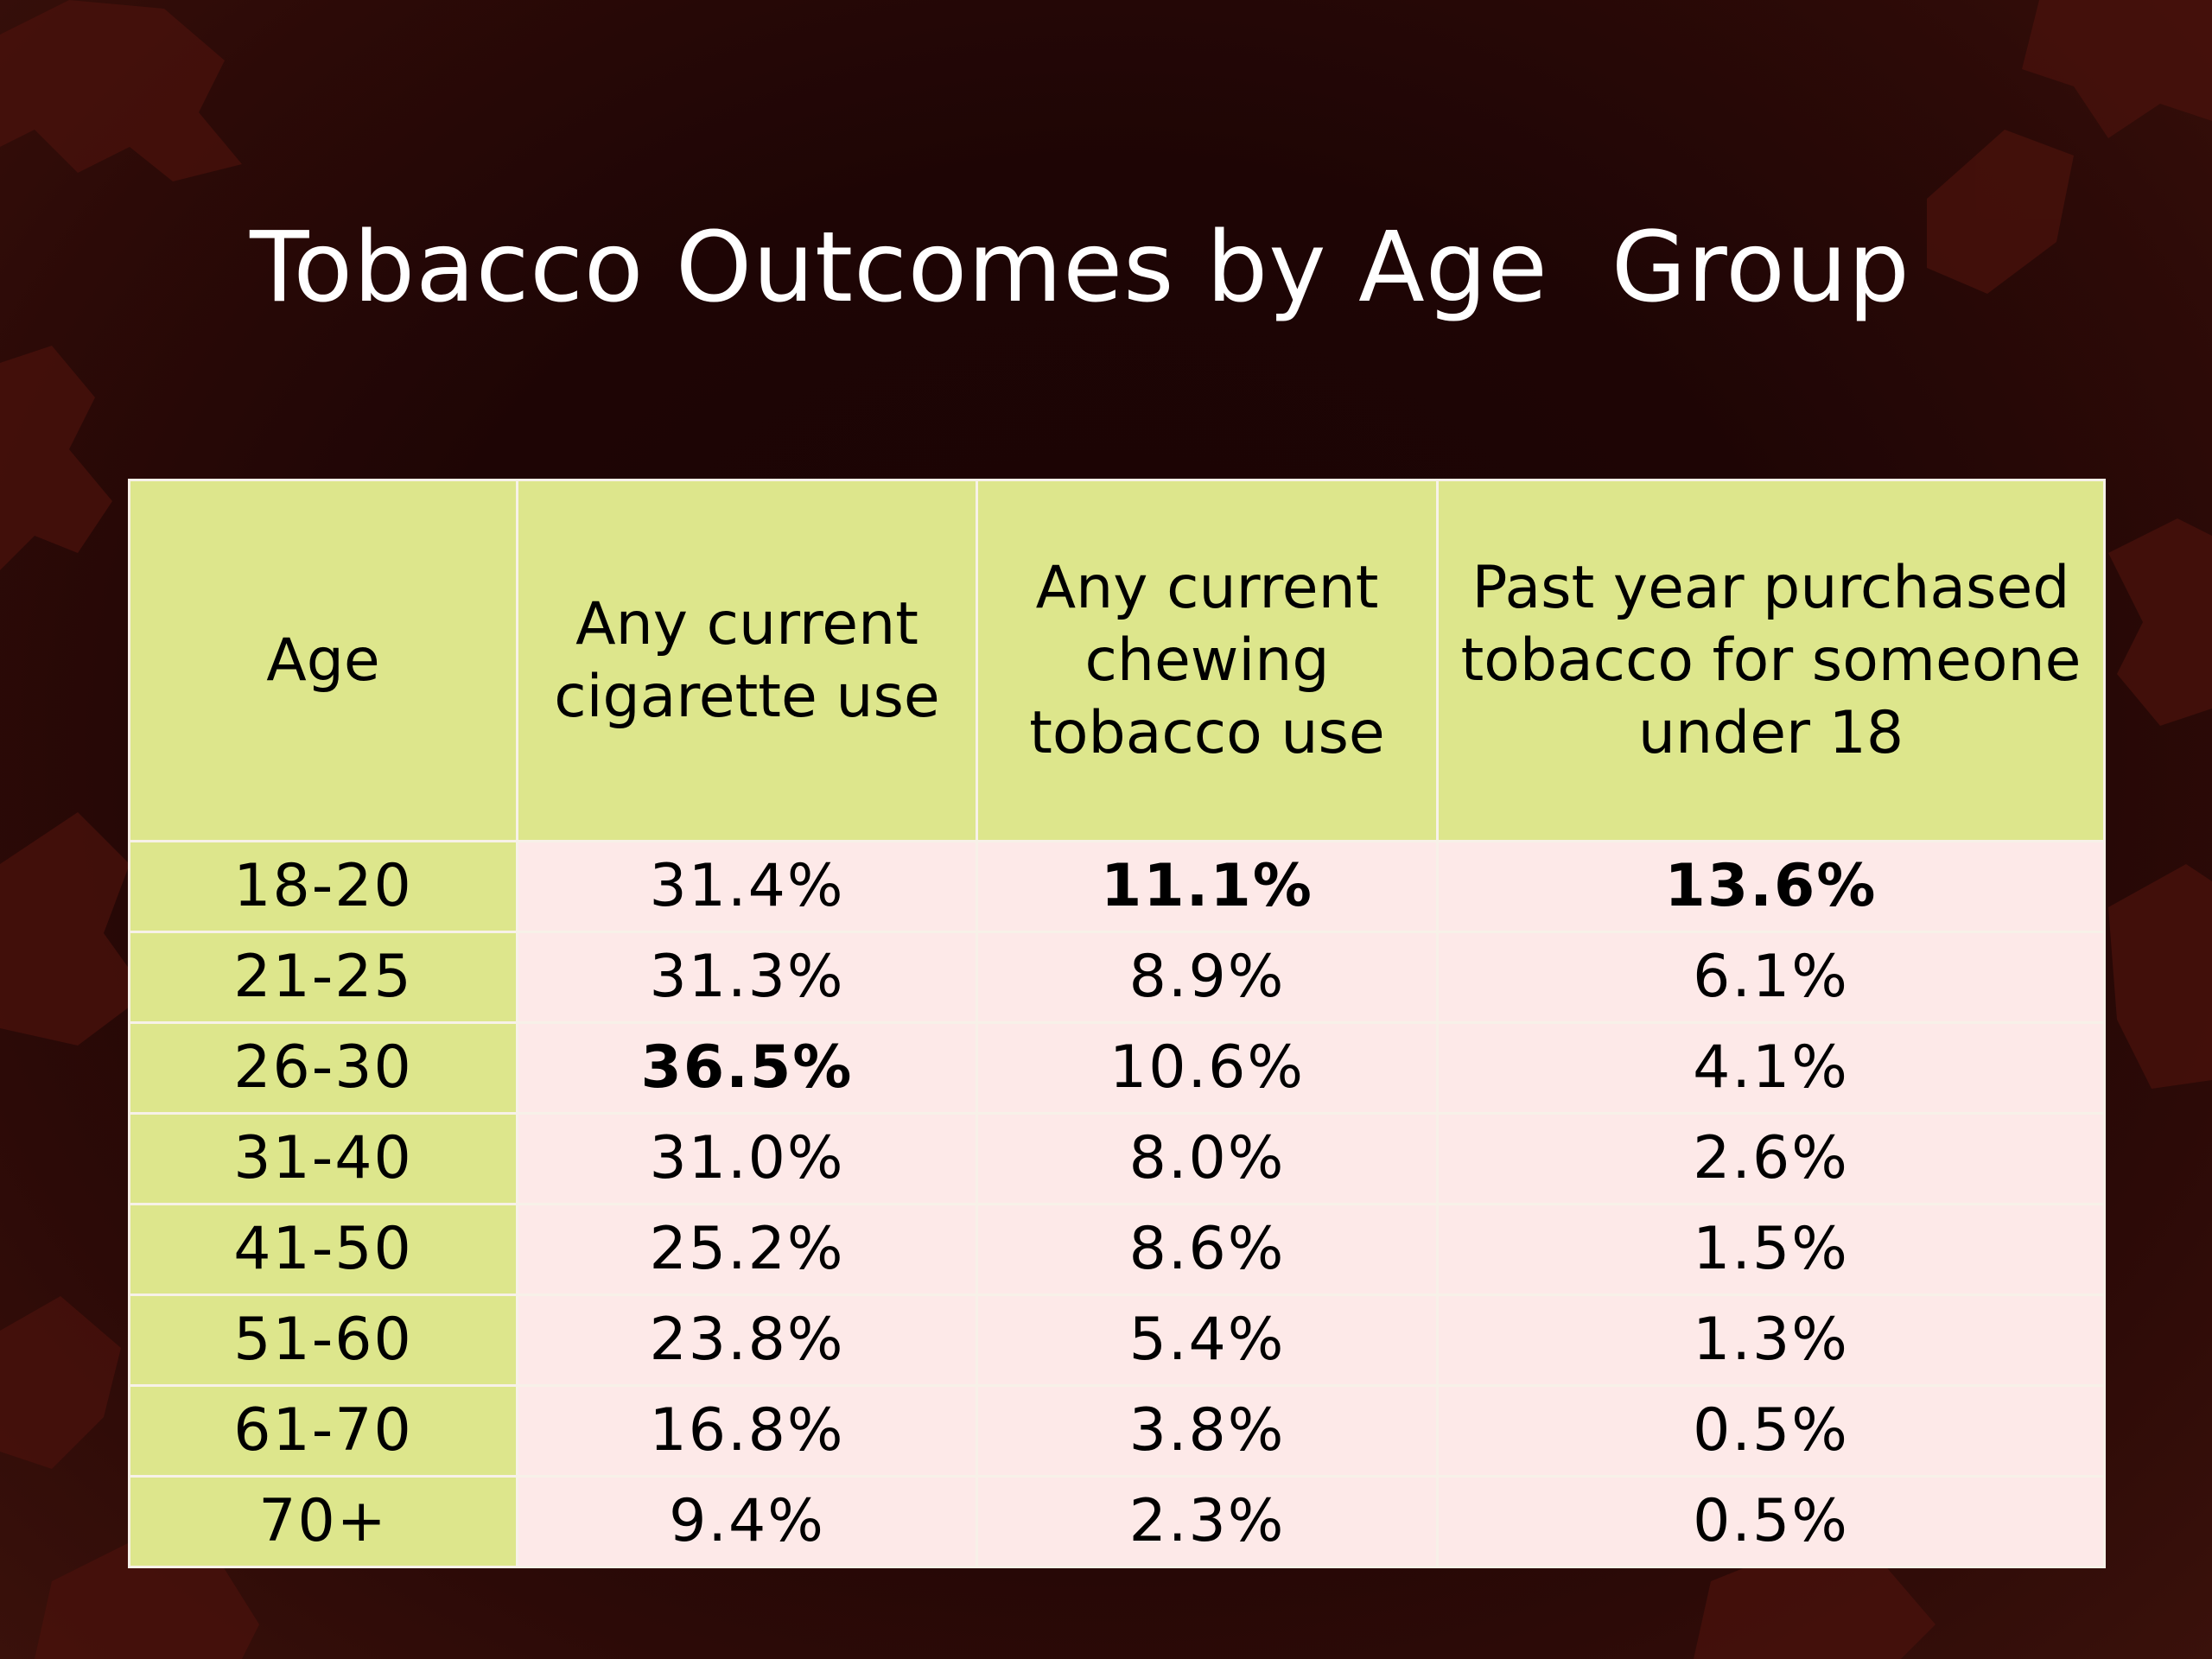 This screenshot has height=1659, width=2212. What do you see at coordinates (73, 929) in the screenshot?
I see `leaf-left-middle` at bounding box center [73, 929].